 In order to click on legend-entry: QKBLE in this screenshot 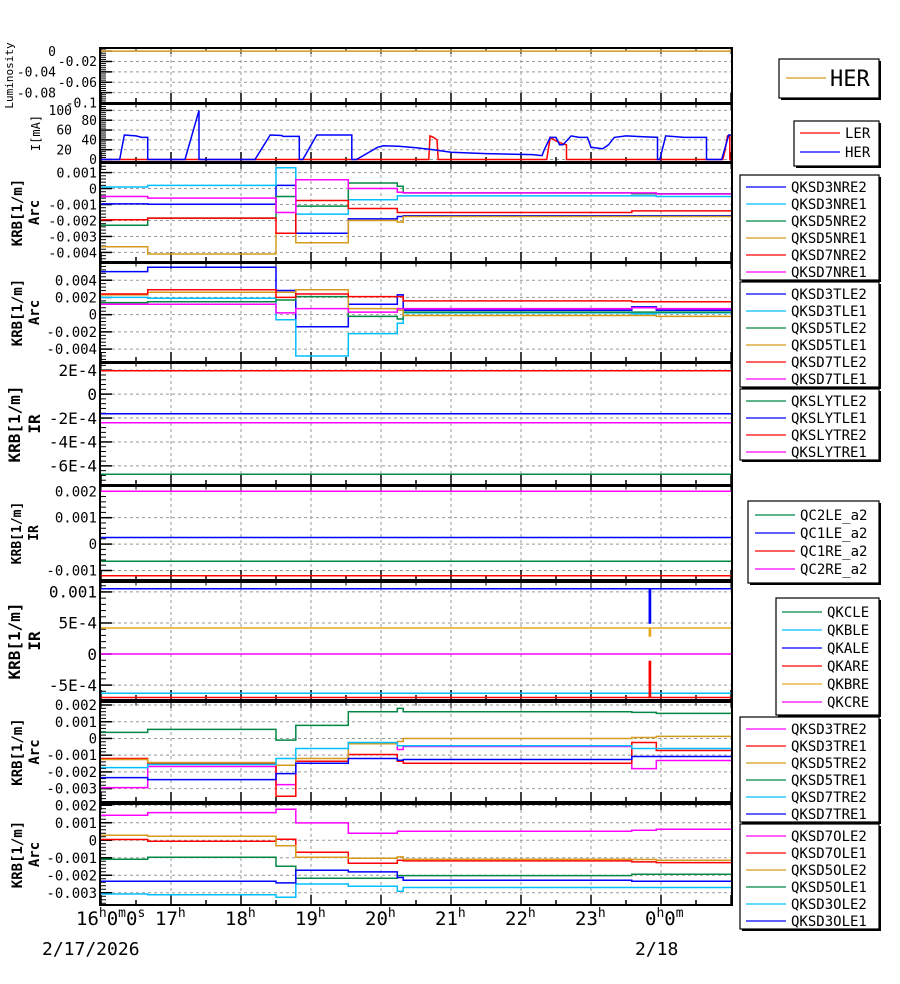, I will do `click(848, 631)`.